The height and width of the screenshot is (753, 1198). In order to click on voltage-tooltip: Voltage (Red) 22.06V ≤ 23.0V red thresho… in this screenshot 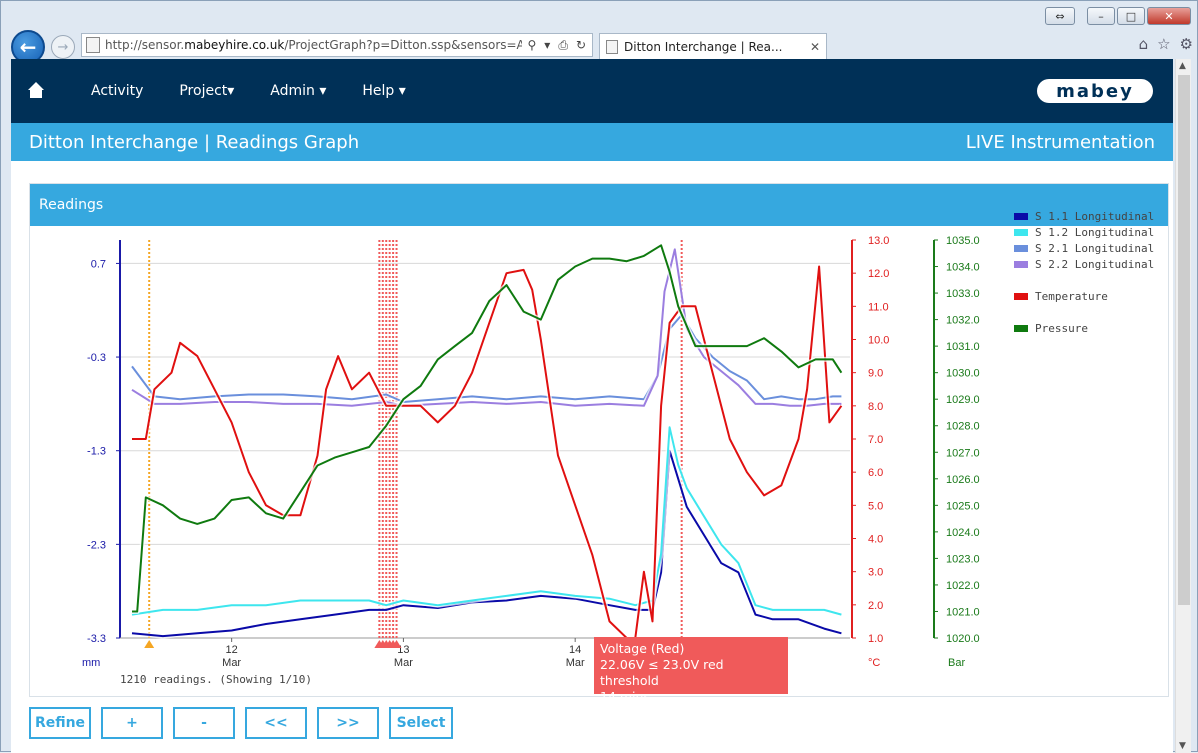, I will do `click(691, 670)`.